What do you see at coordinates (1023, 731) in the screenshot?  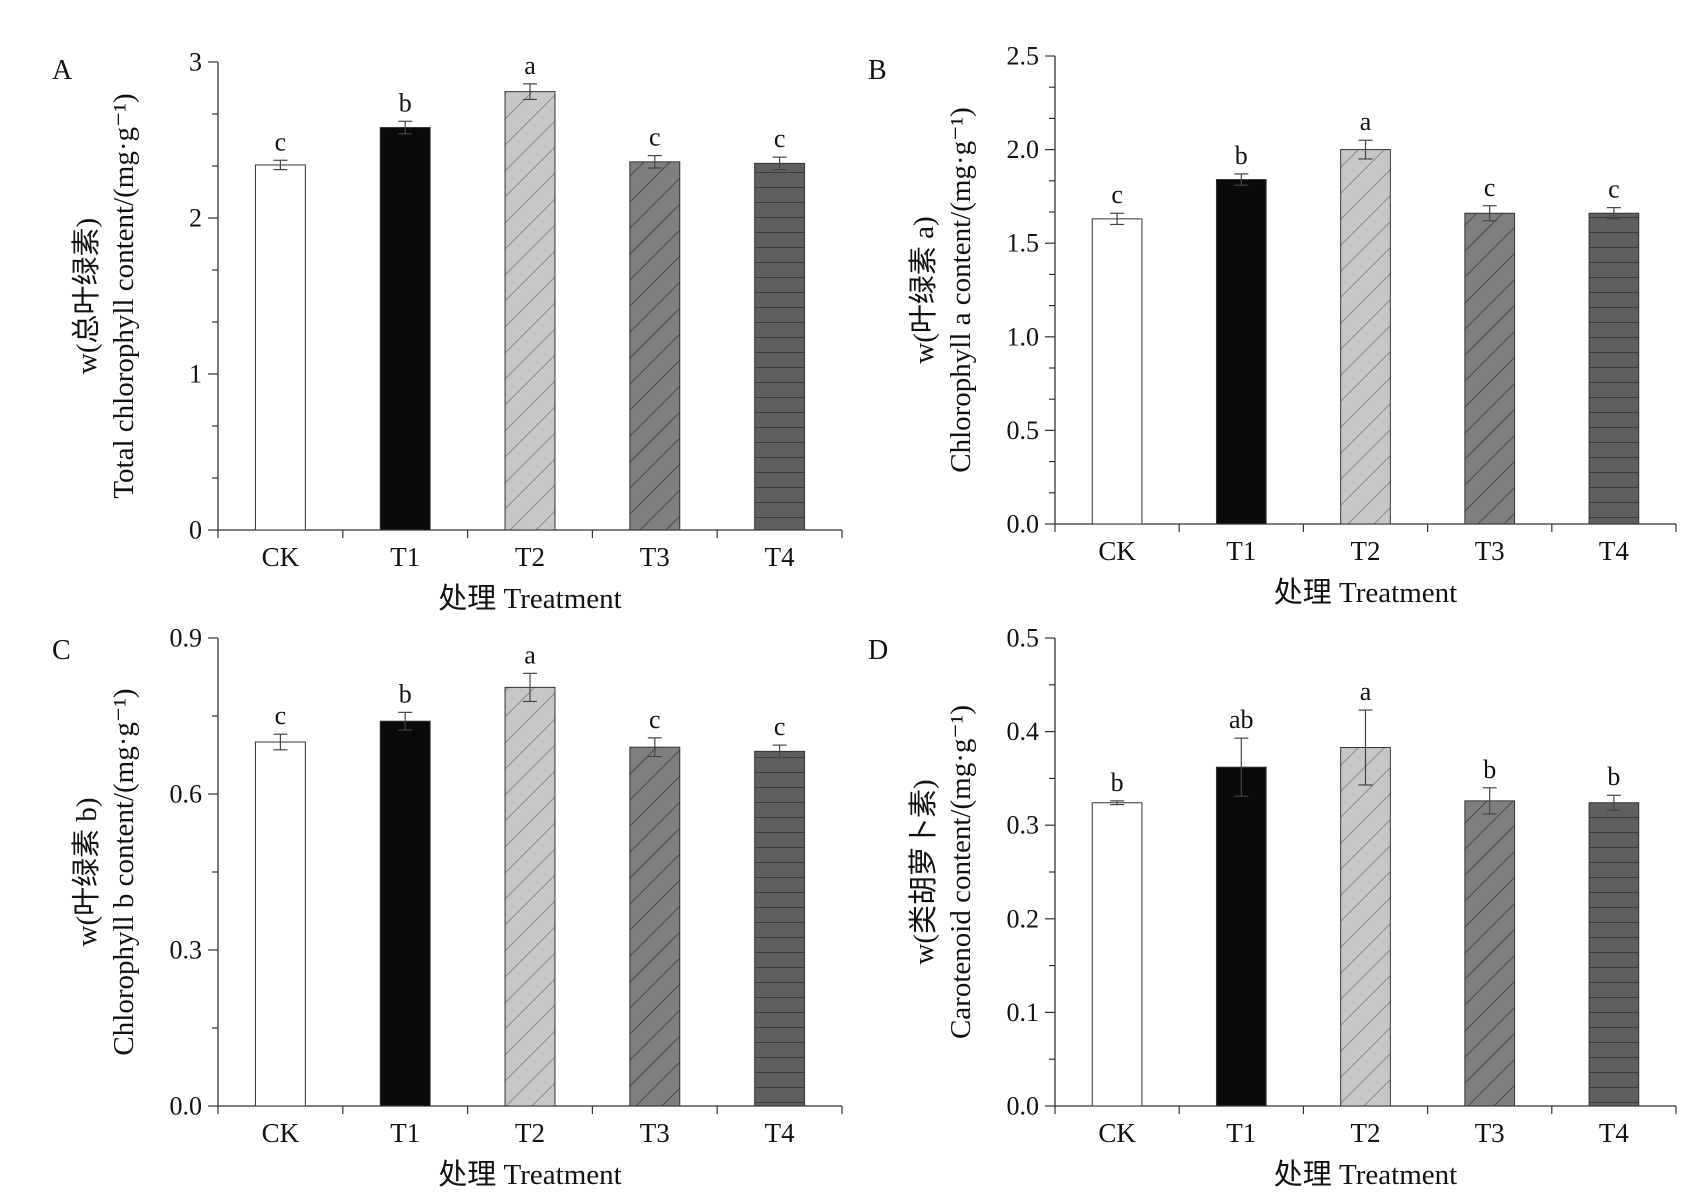 I see `y-tick-label: 0.4` at bounding box center [1023, 731].